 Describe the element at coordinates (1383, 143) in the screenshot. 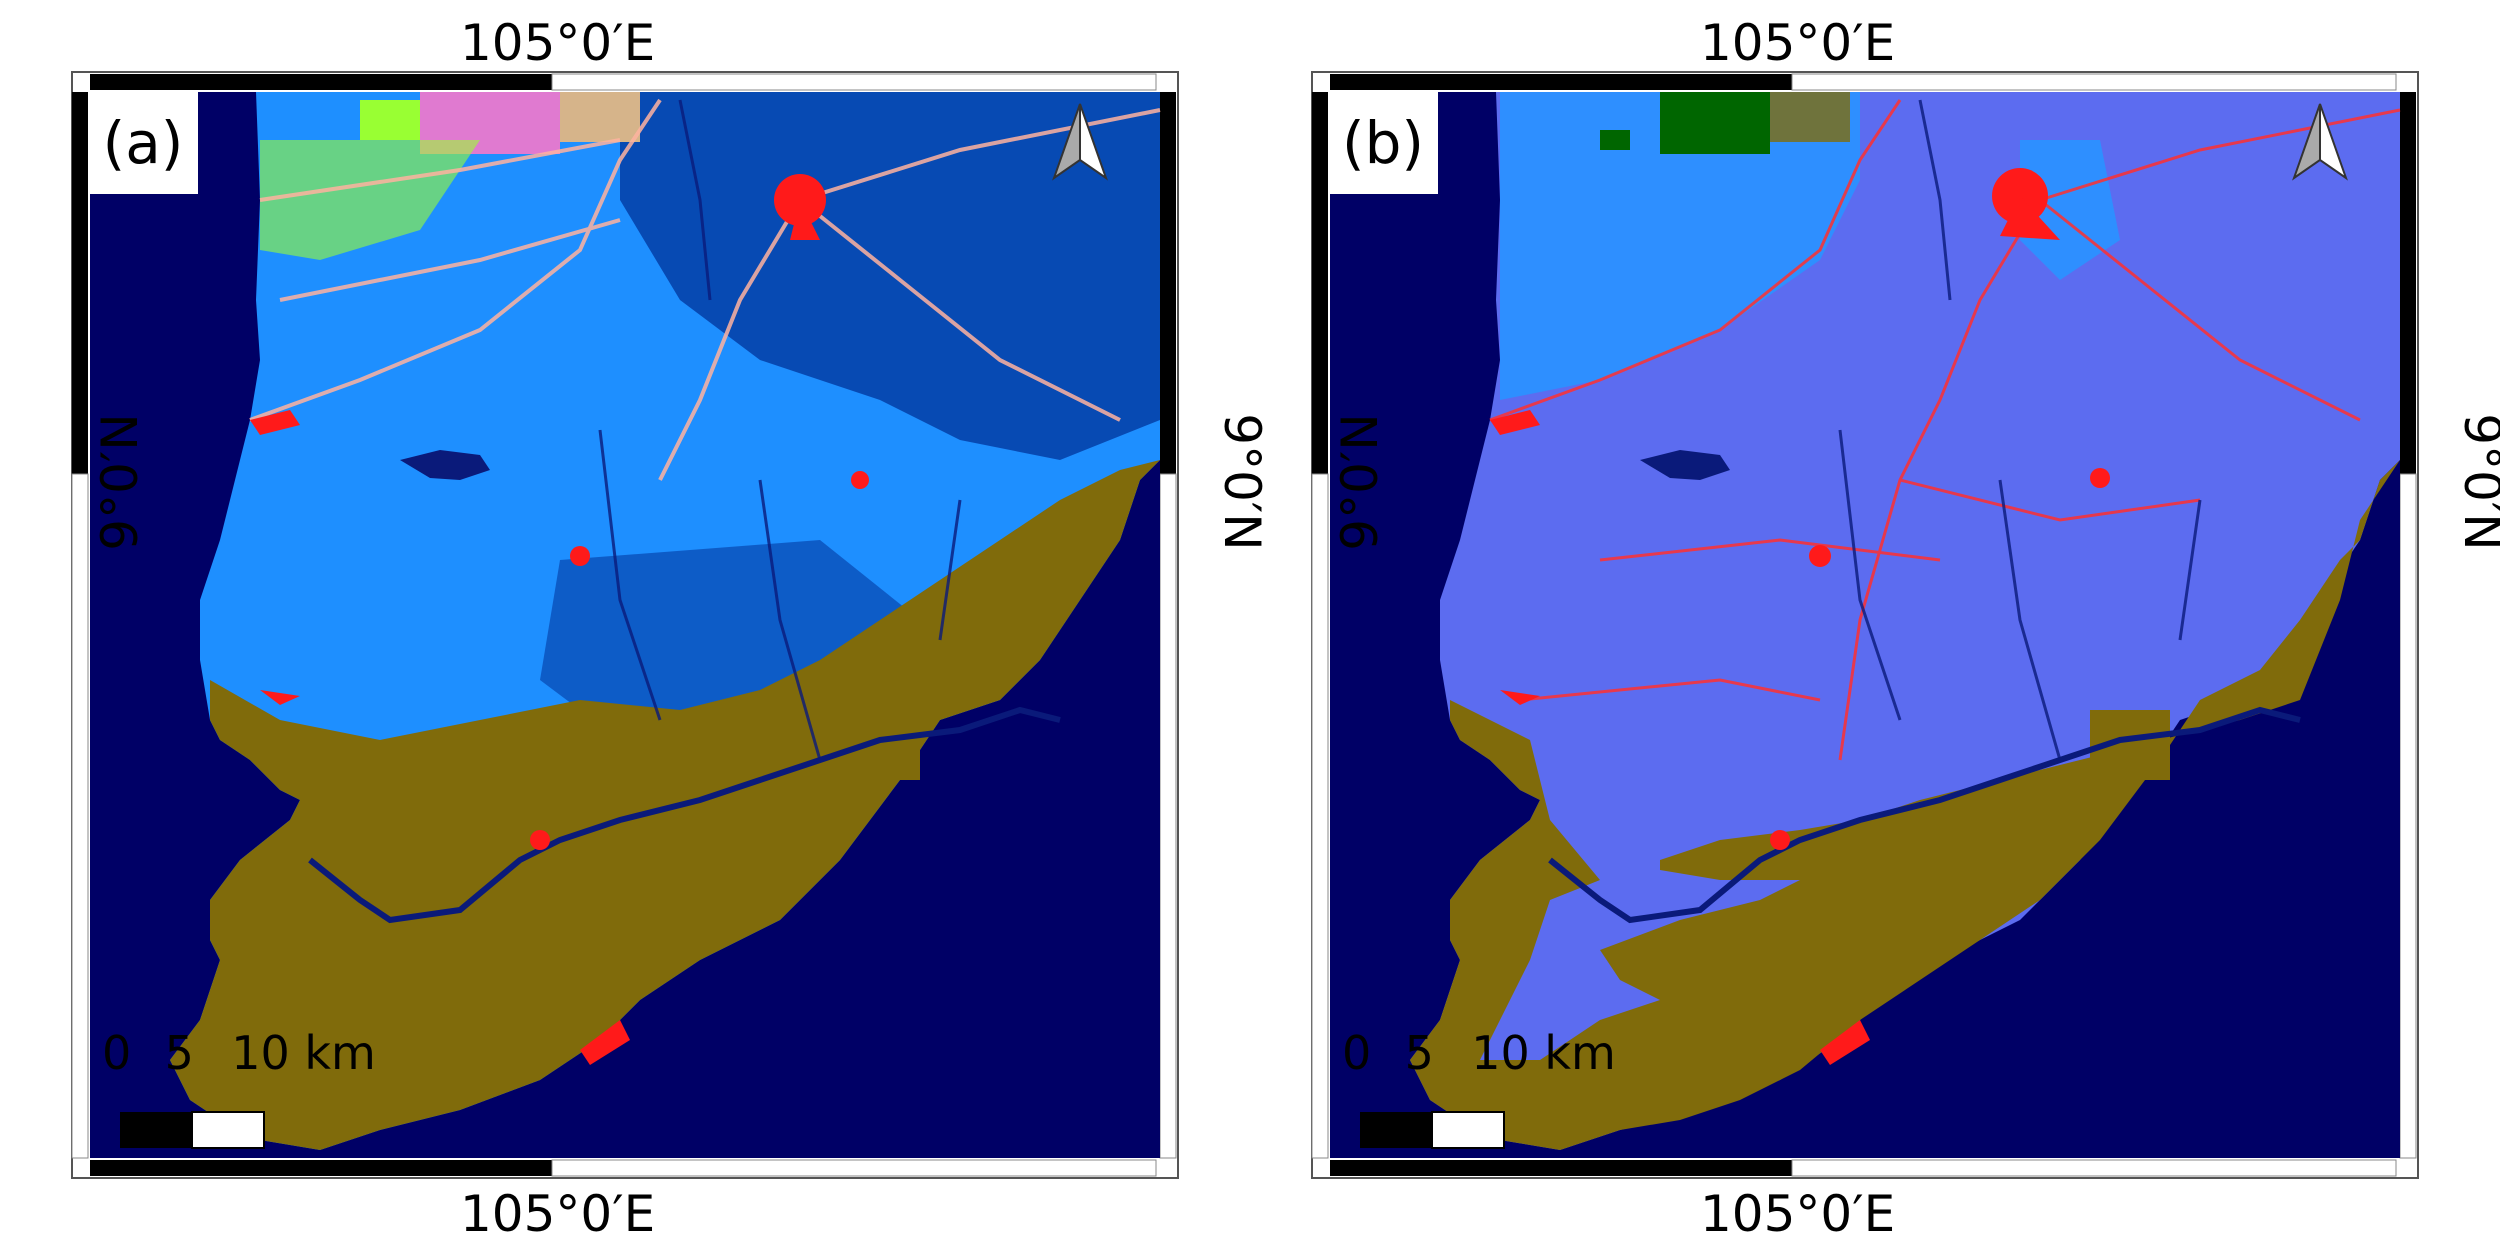

I see `panel-label-b: (b)` at that location.